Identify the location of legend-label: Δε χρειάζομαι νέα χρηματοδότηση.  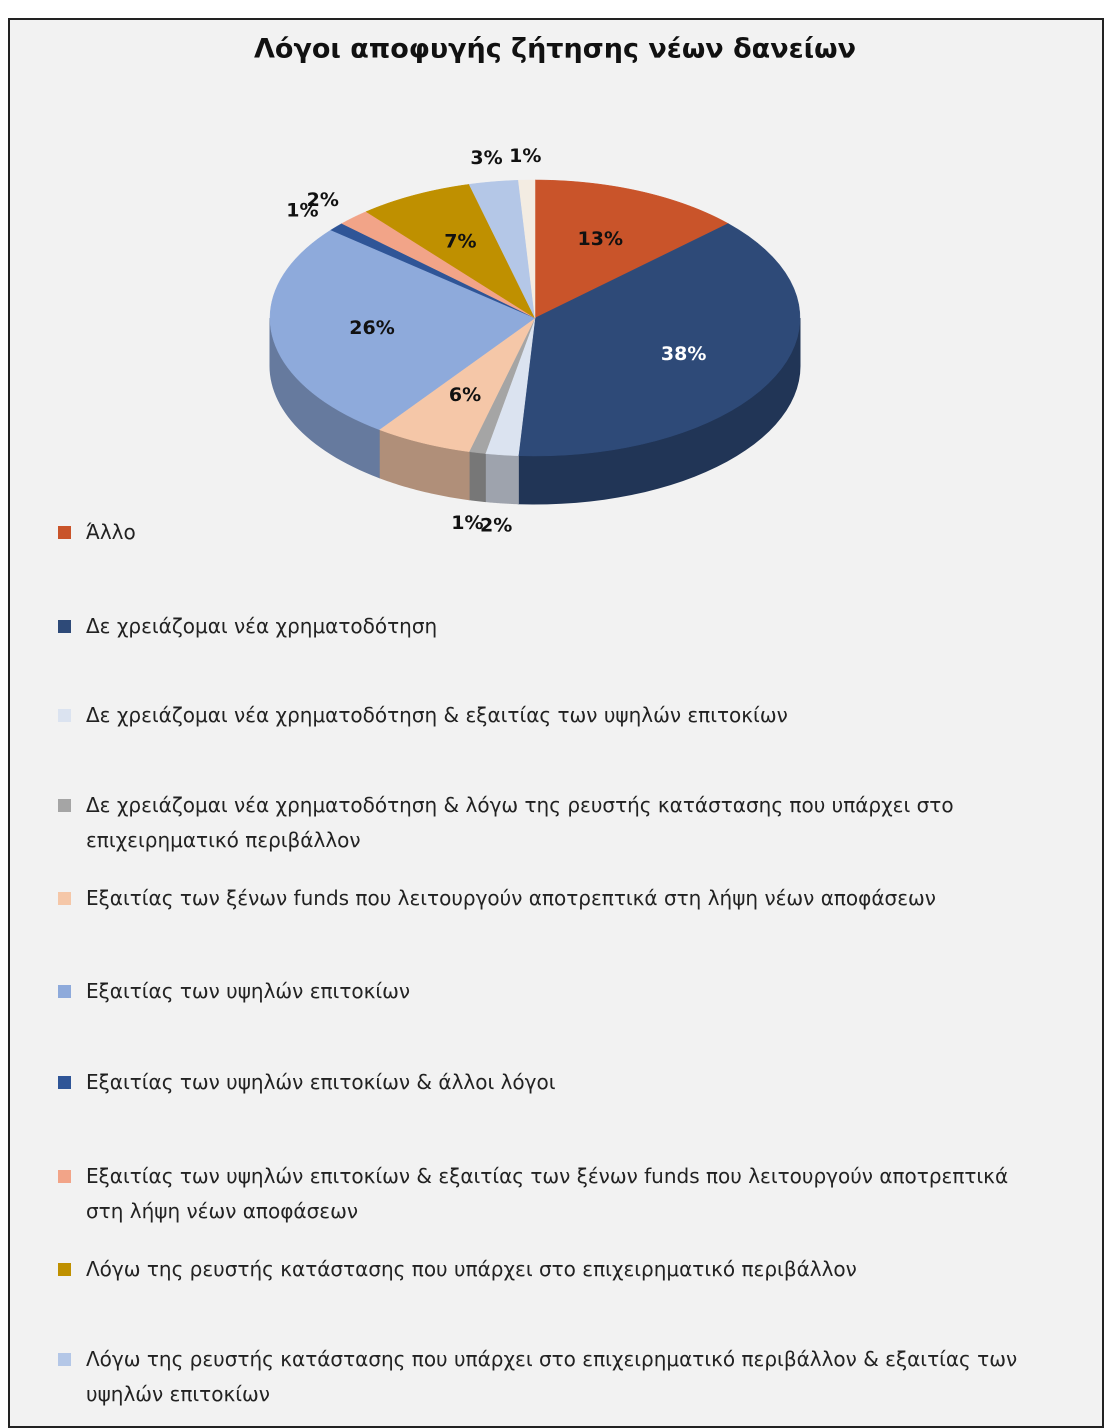
(262, 626).